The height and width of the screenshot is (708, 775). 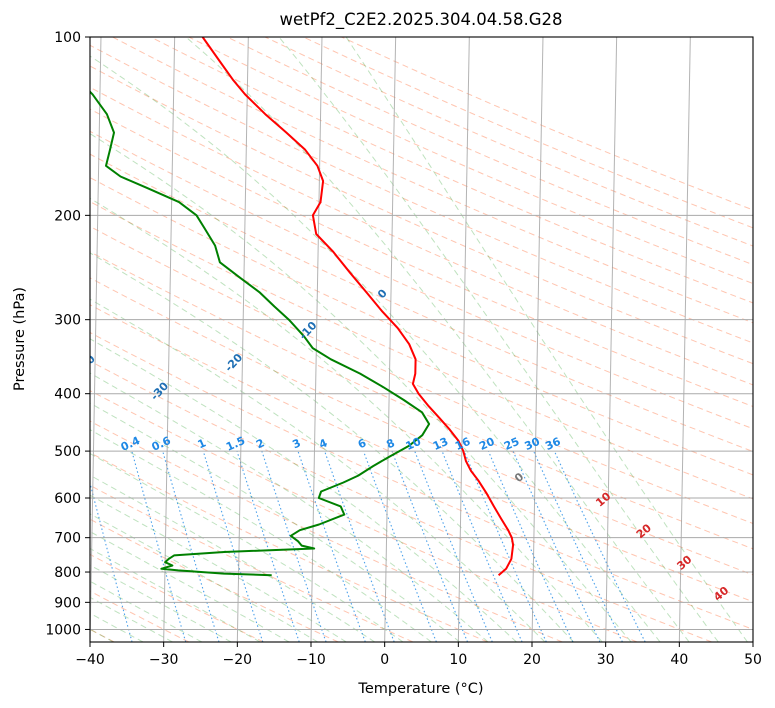 What do you see at coordinates (164, 660) in the screenshot?
I see `x-tick-label: −30` at bounding box center [164, 660].